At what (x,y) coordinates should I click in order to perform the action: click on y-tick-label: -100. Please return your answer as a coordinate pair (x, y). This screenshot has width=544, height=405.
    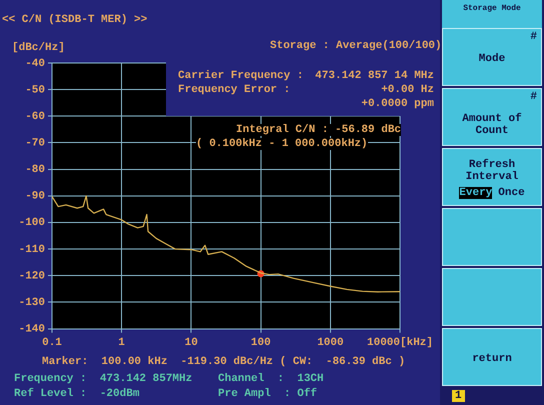
    Looking at the image, I should click on (31, 223).